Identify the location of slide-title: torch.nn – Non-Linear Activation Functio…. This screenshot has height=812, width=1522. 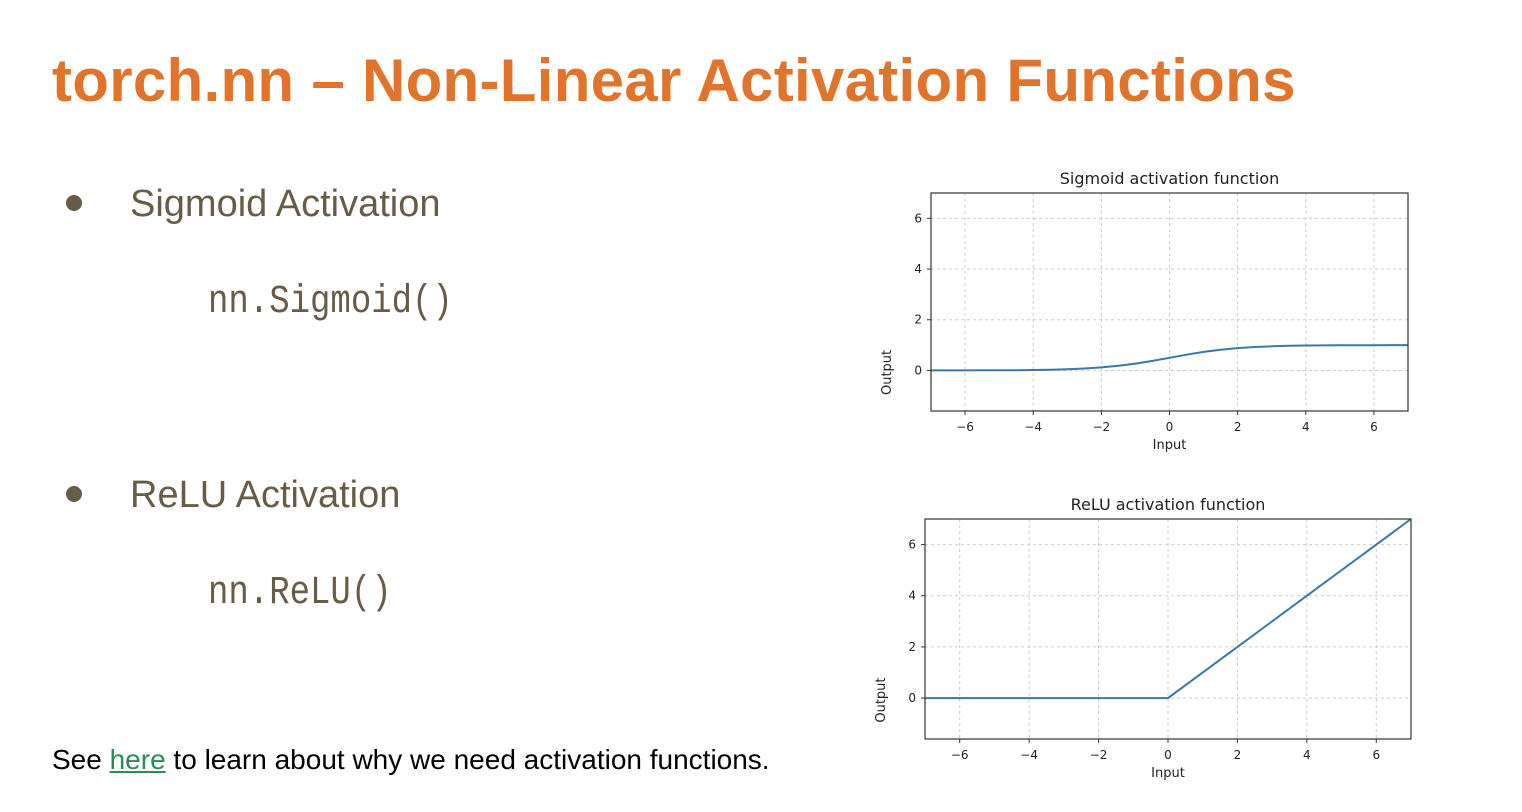
(674, 80).